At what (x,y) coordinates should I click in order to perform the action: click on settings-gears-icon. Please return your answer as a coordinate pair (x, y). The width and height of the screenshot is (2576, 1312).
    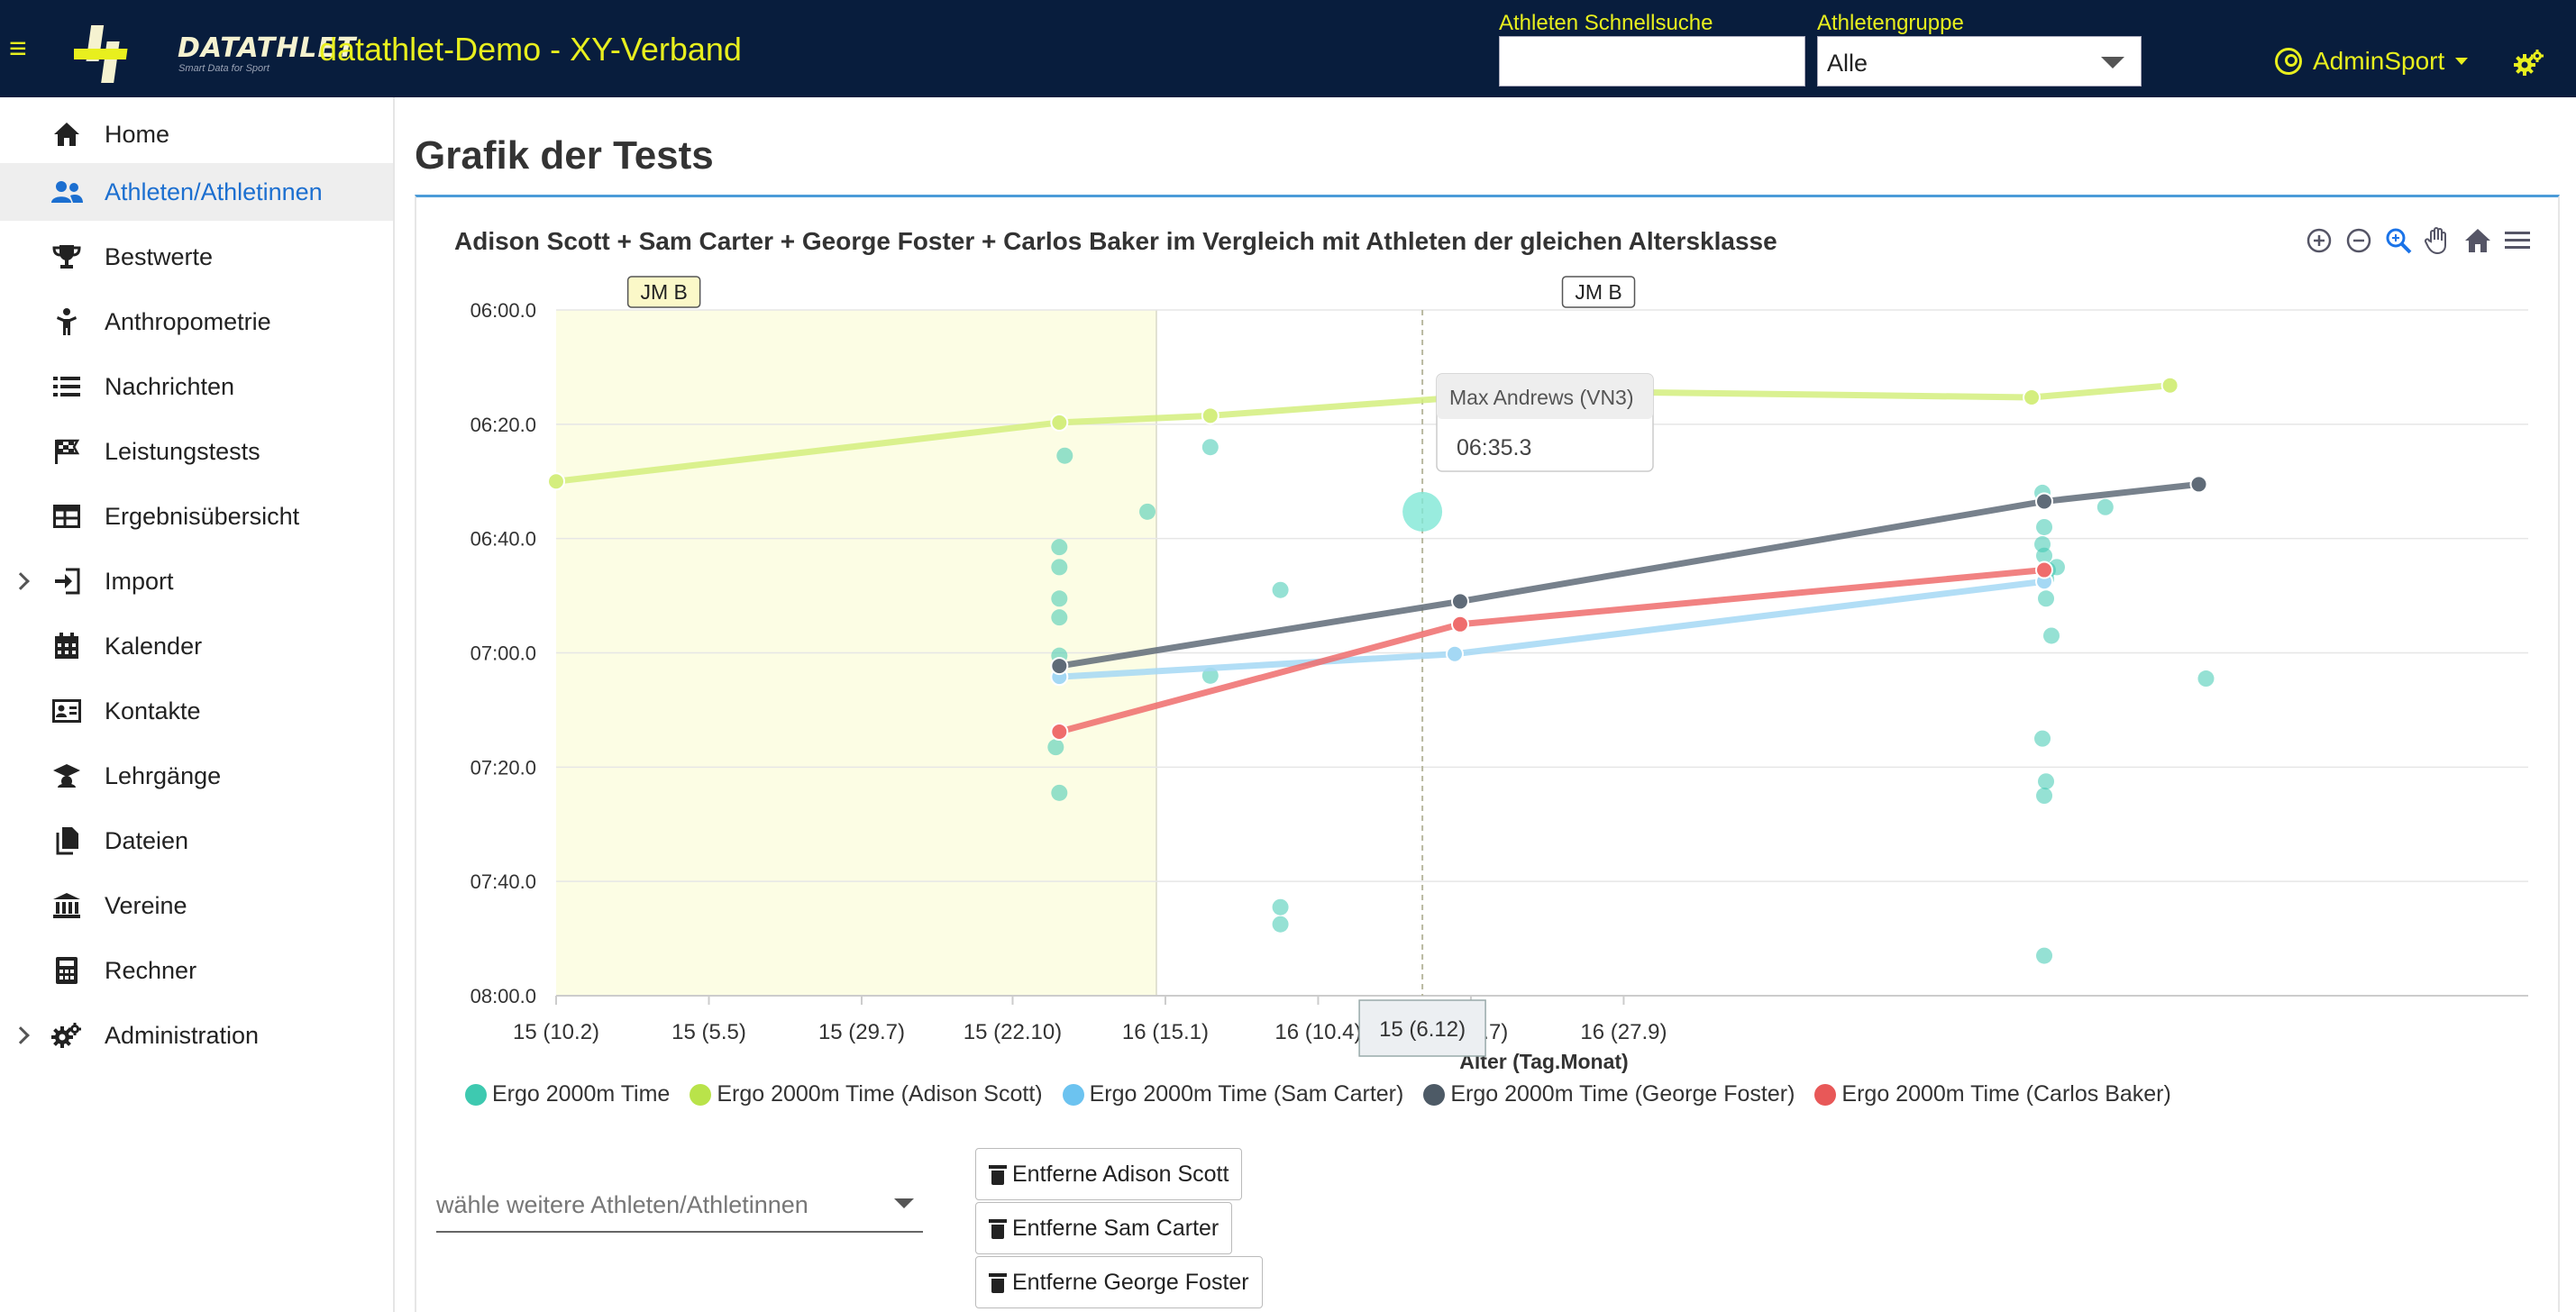
    Looking at the image, I should click on (2529, 63).